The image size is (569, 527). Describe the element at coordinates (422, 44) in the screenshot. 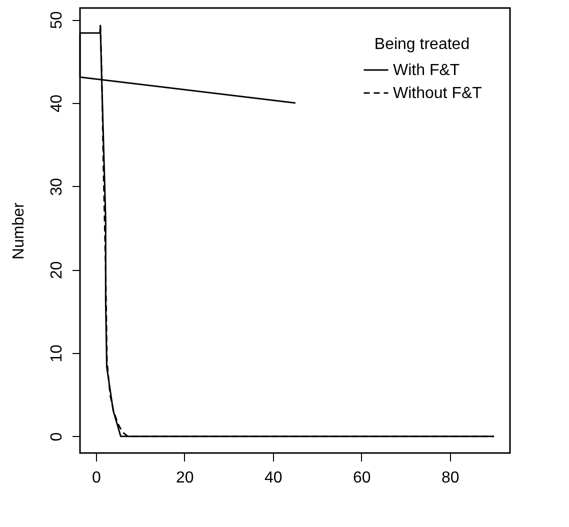

I see `legend-title: Being treated` at that location.